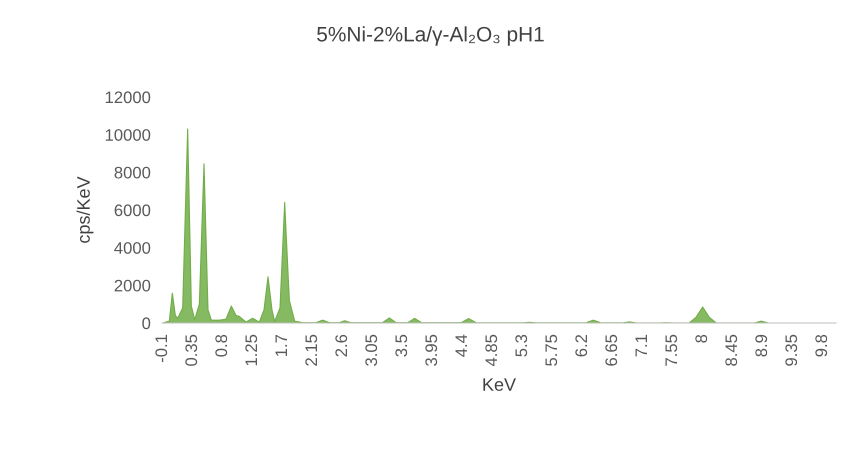 Image resolution: width=861 pixels, height=455 pixels. What do you see at coordinates (161, 348) in the screenshot?
I see `x-tick-label: -0.1` at bounding box center [161, 348].